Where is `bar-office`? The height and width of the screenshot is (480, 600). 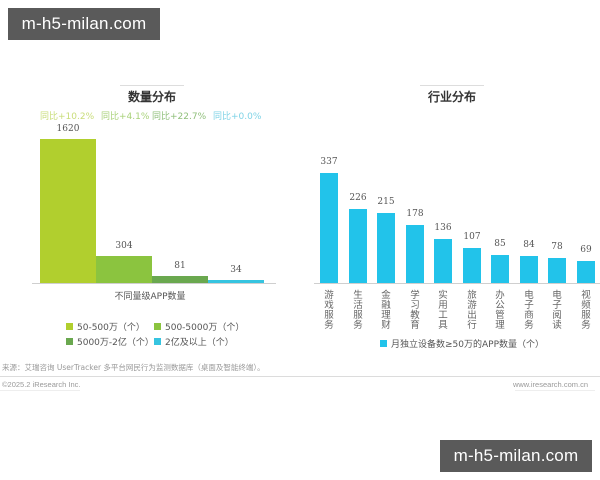 bar-office is located at coordinates (500, 269).